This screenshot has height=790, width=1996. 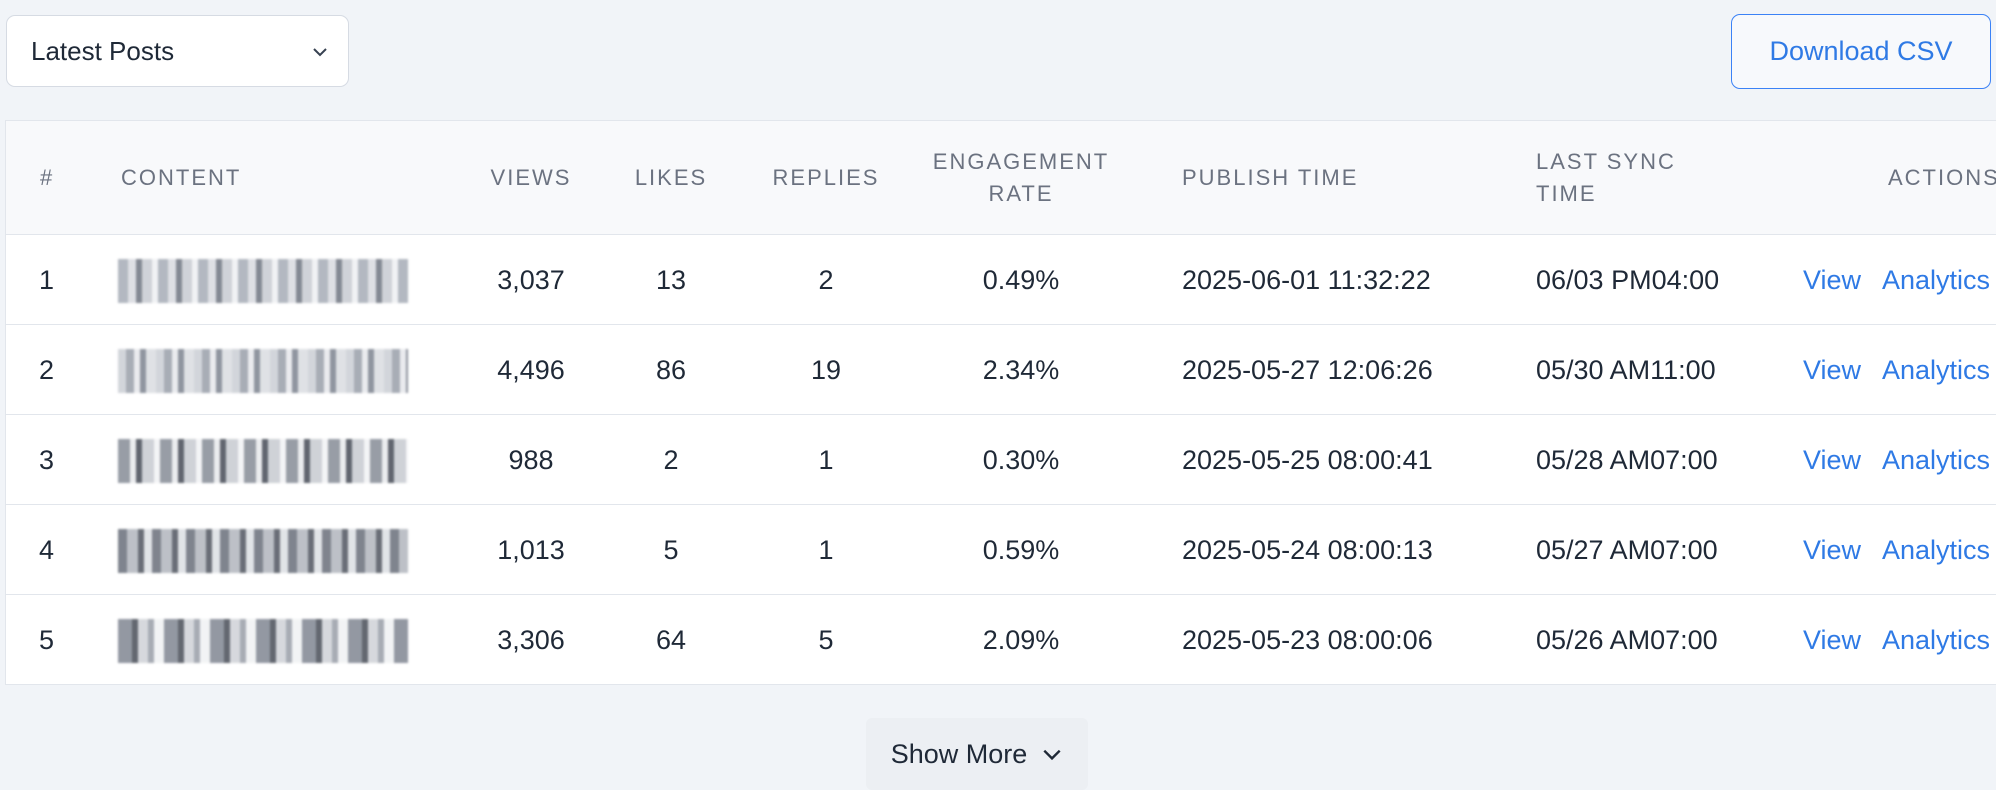 I want to click on row-engagement-rate: 0.49%, so click(x=1021, y=279).